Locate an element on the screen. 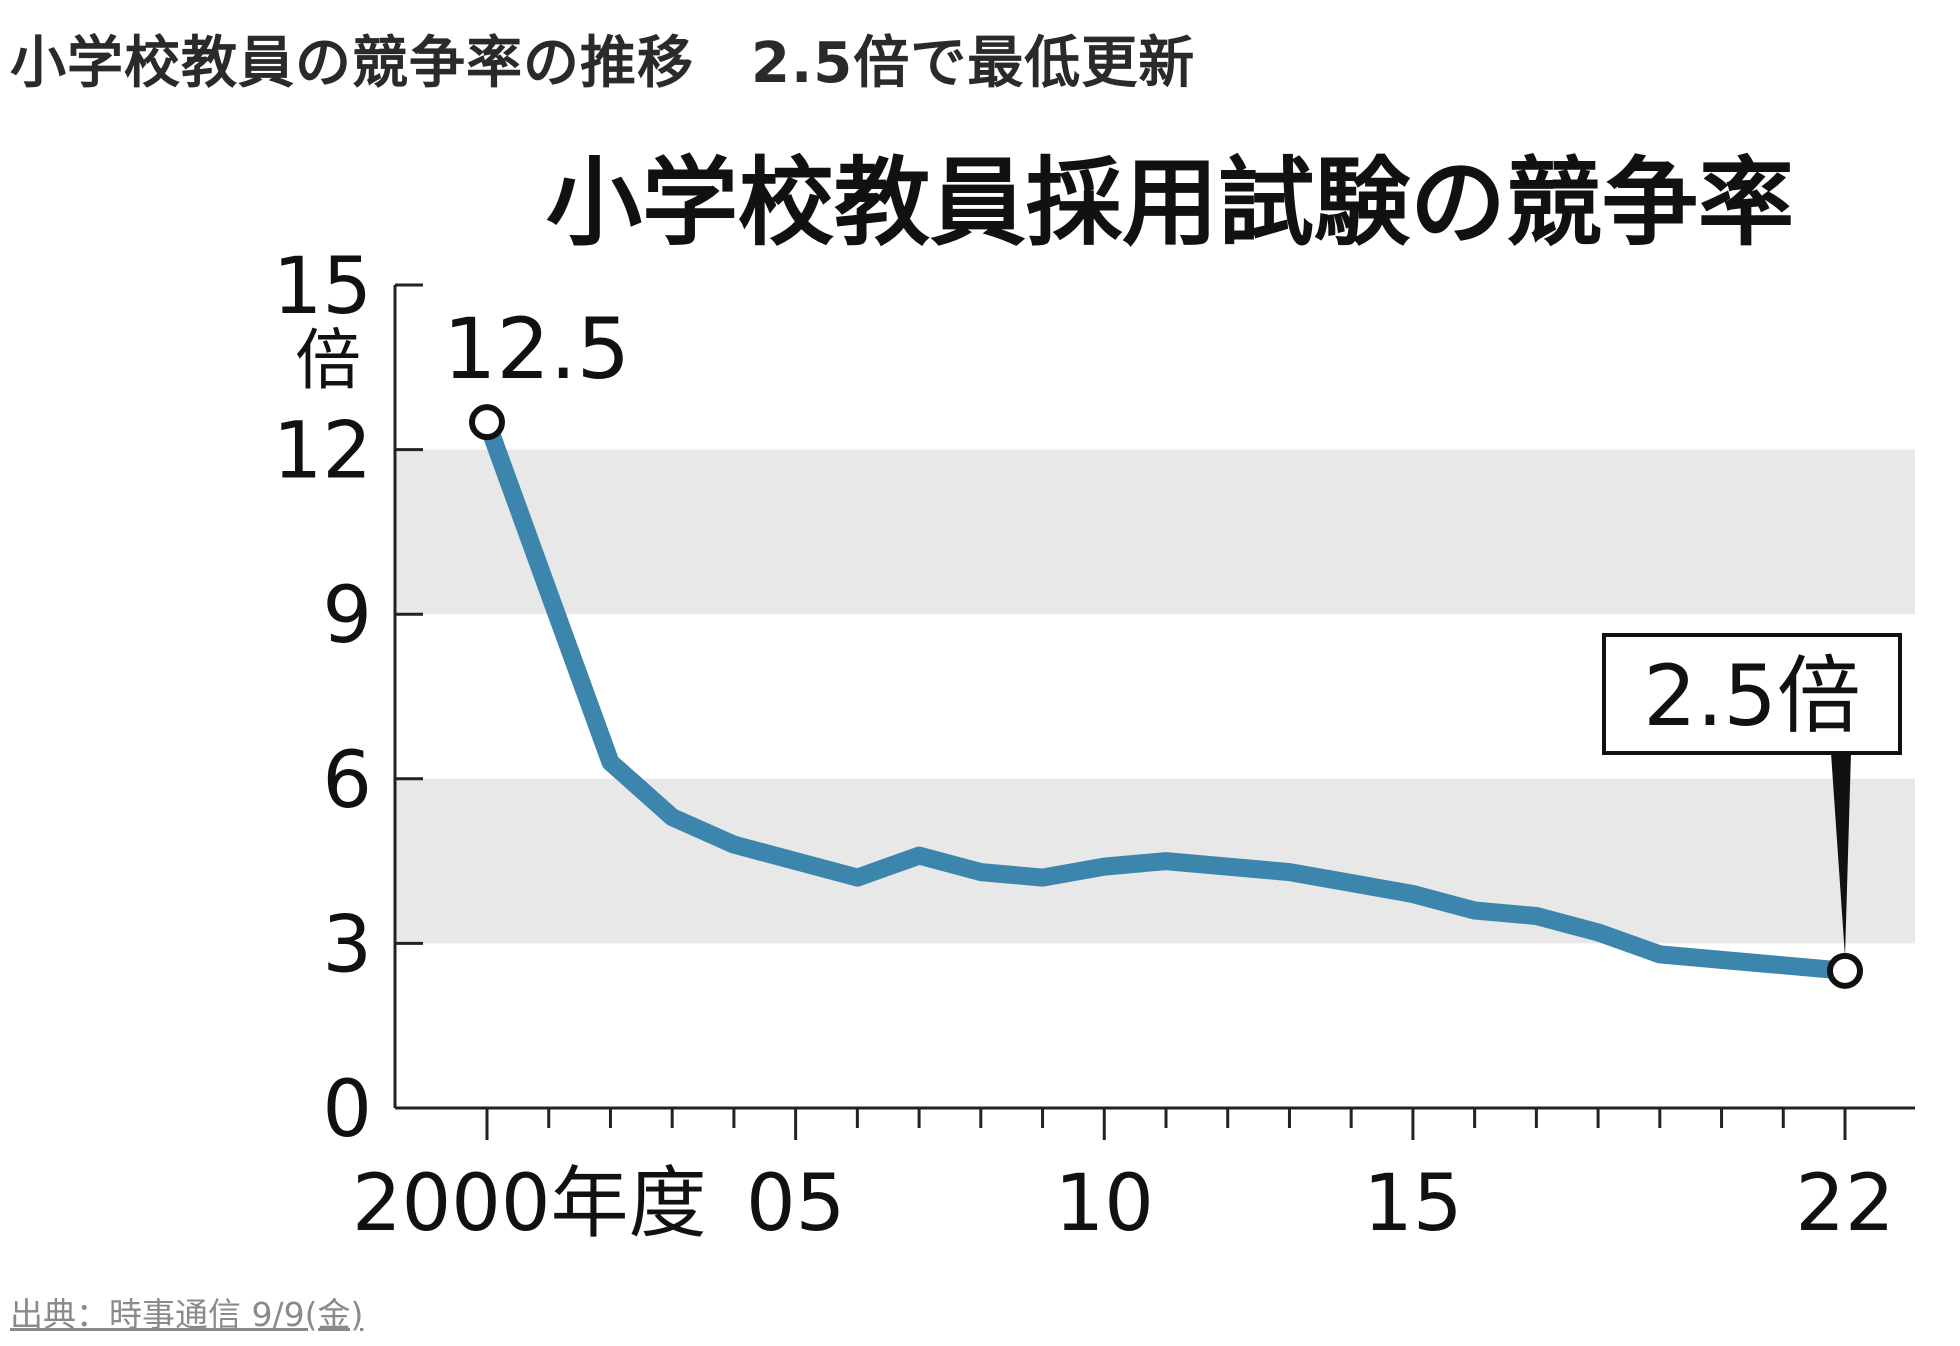  marker-start is located at coordinates (487, 422).